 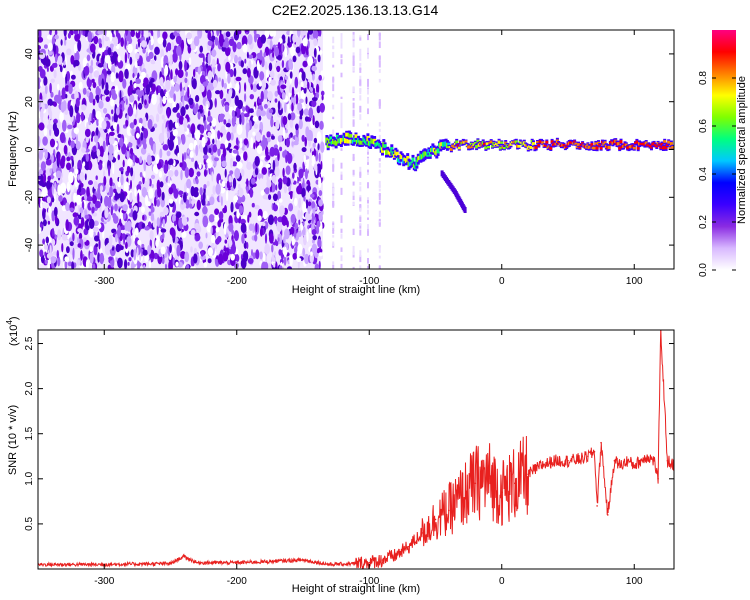 What do you see at coordinates (742, 150) in the screenshot?
I see `colorbar-label: Normalized spectral amplitude` at bounding box center [742, 150].